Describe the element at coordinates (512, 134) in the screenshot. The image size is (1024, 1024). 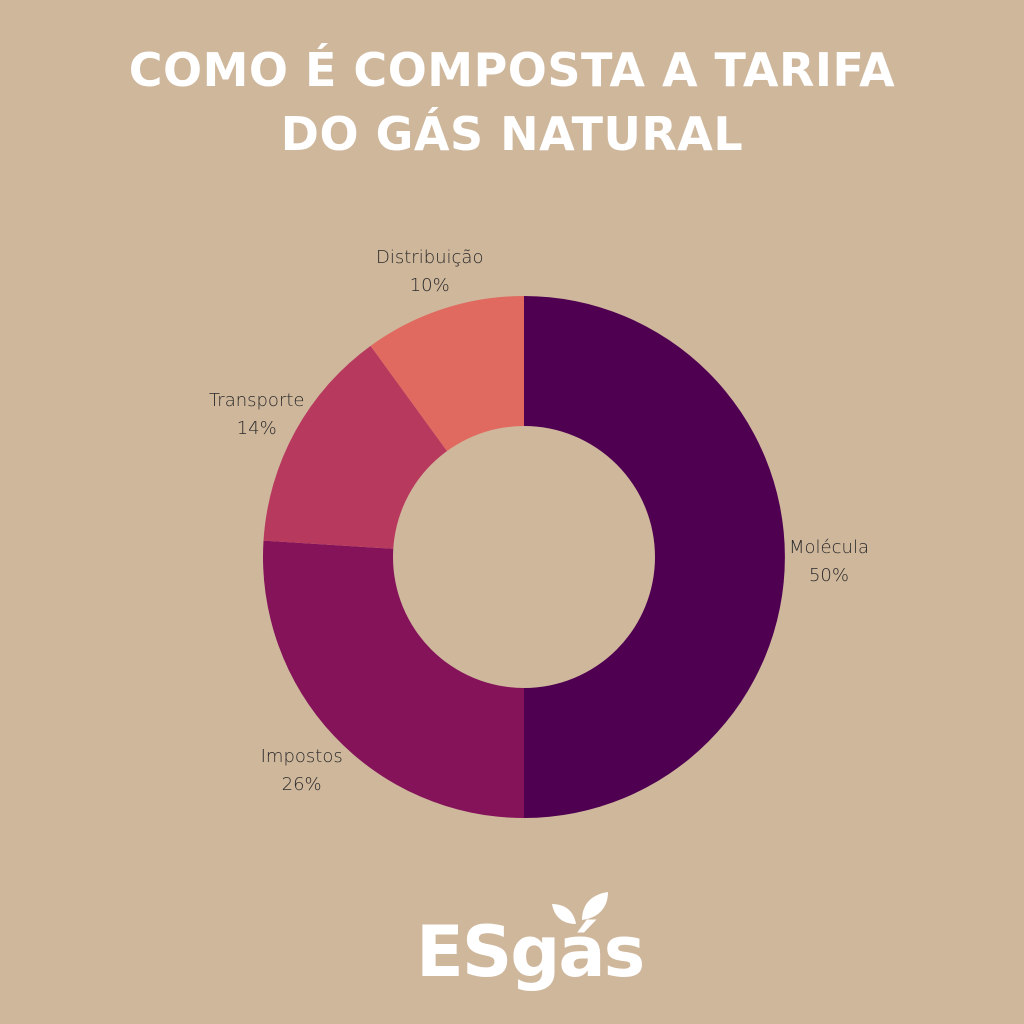
I see `chart-title-line-2: DO GÁS NATURAL` at that location.